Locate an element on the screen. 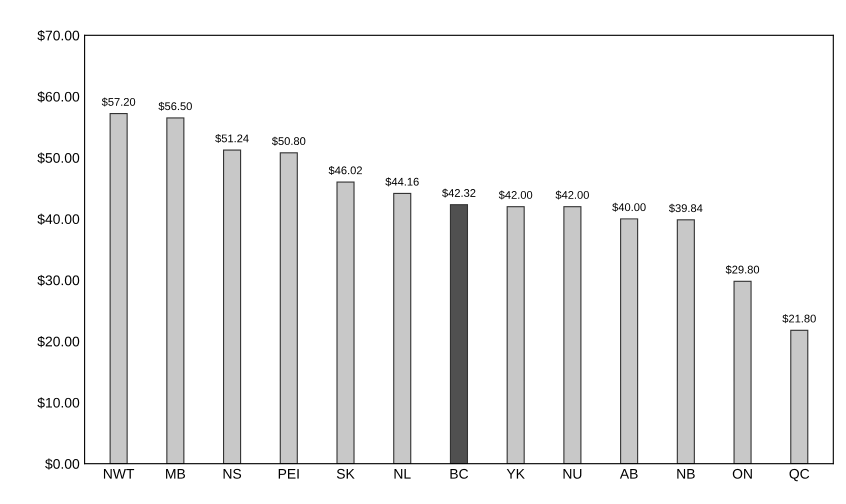 Image resolution: width=846 pixels, height=504 pixels. data-label: $51.24 is located at coordinates (232, 138).